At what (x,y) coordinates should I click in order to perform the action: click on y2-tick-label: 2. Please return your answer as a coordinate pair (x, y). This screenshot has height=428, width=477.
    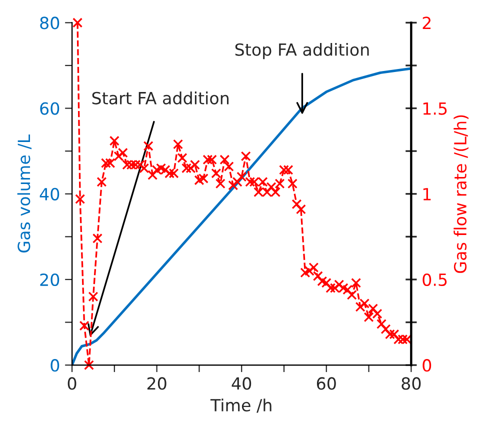
    Looking at the image, I should click on (426, 23).